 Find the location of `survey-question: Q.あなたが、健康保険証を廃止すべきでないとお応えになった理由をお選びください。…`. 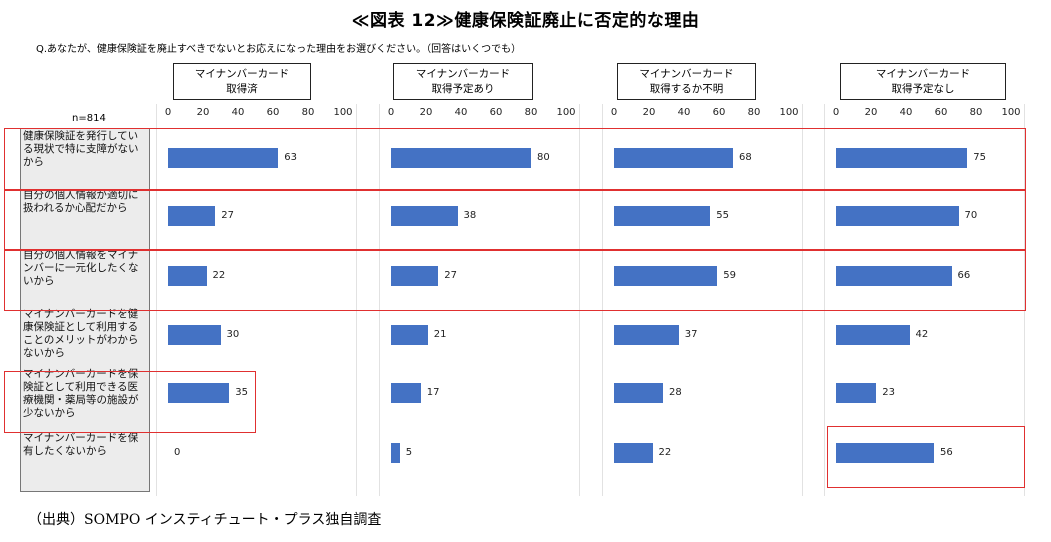

survey-question: Q.あなたが、健康保険証を廃止すべきでないとお応えになった理由をお選びください。… is located at coordinates (279, 49).